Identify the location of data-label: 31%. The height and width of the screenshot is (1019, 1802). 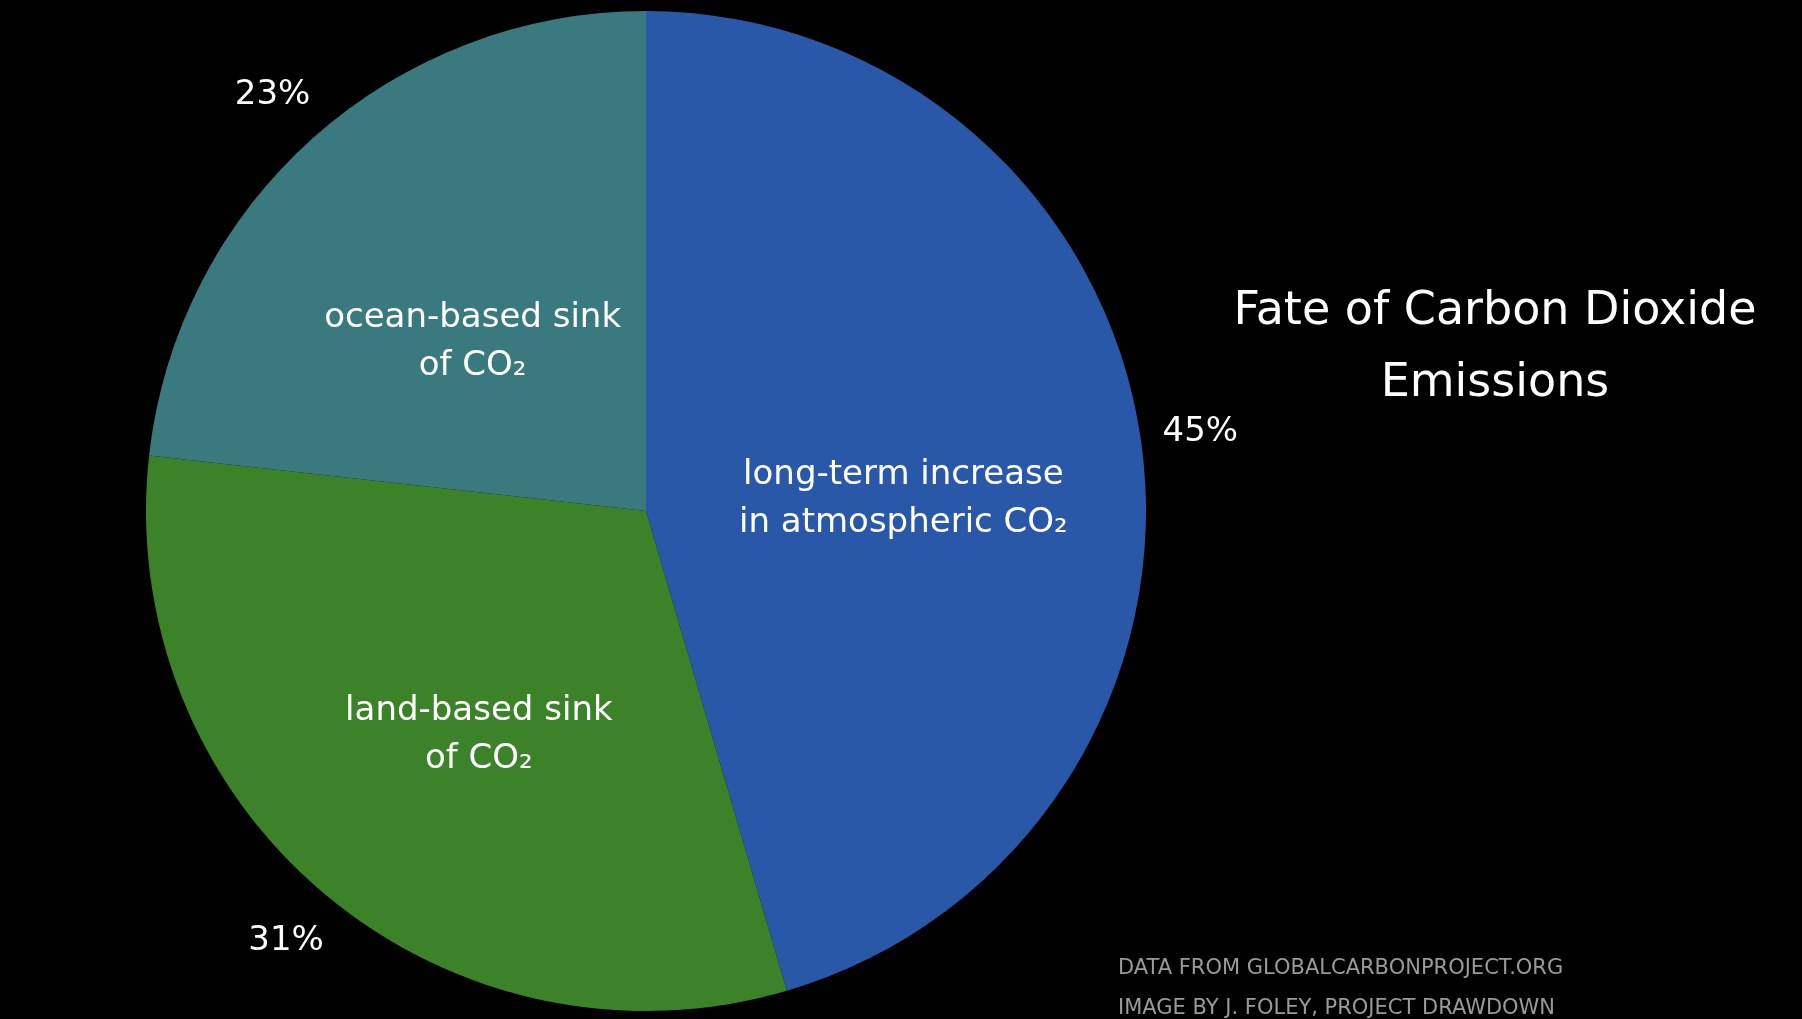
(286, 937).